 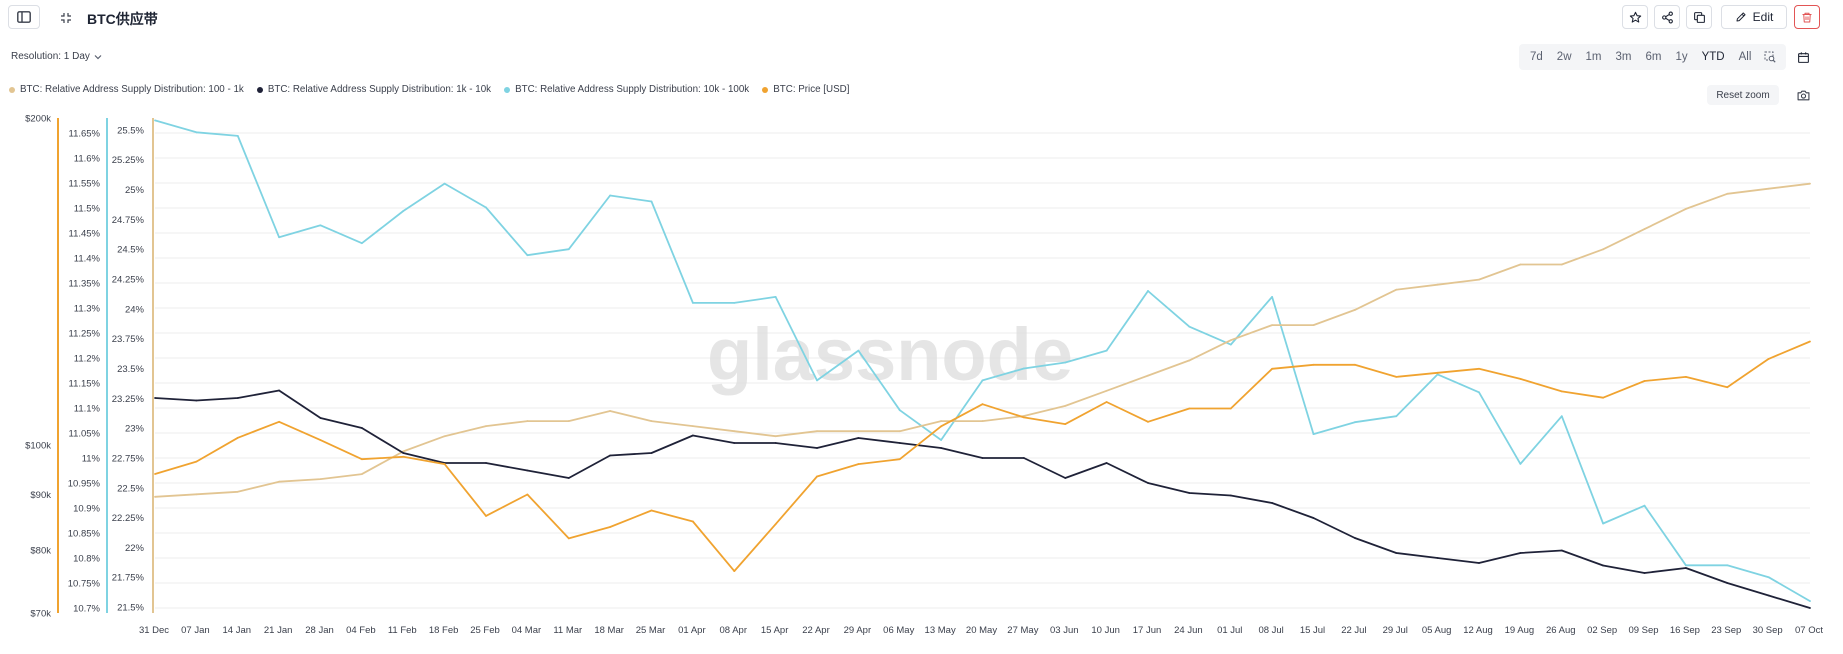 I want to click on x-tick-label: 25 Feb, so click(x=485, y=630).